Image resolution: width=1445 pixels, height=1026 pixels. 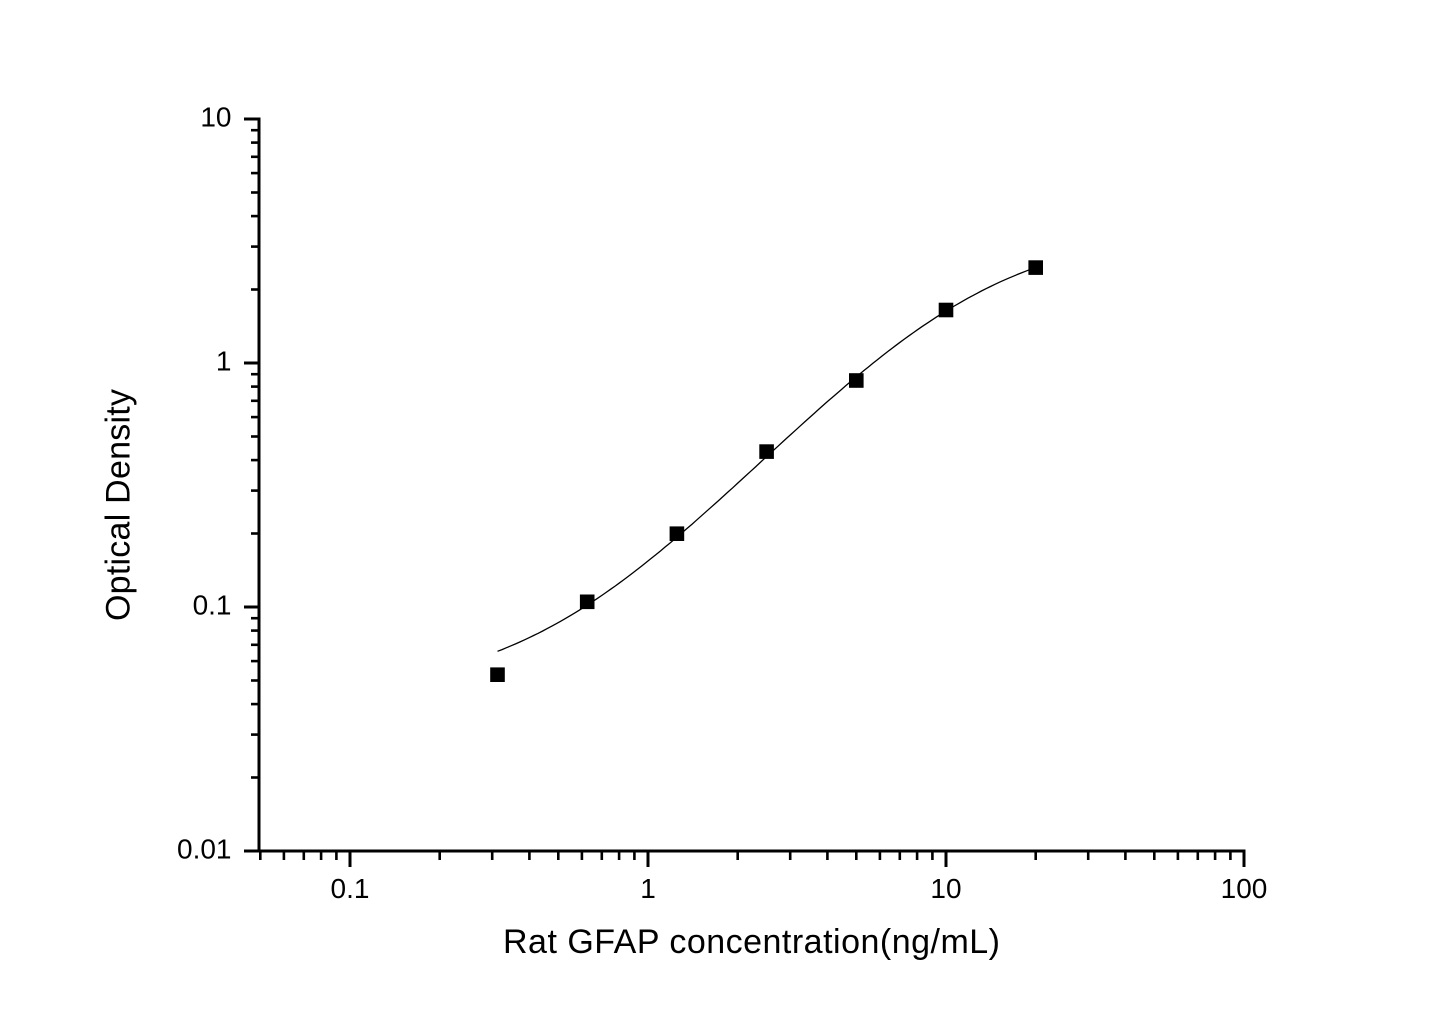 What do you see at coordinates (204, 849) in the screenshot?
I see `svg-text: 0.01` at bounding box center [204, 849].